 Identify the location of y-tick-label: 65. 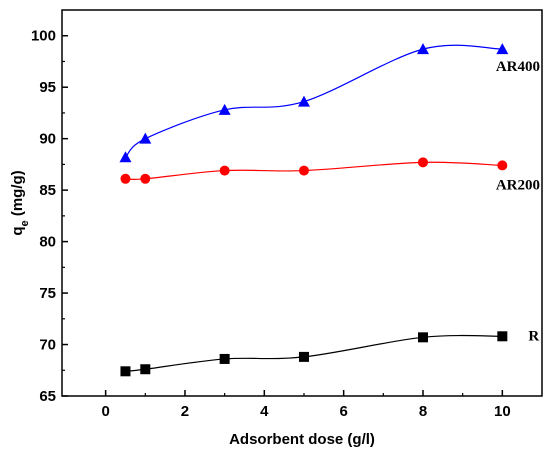
(47, 396).